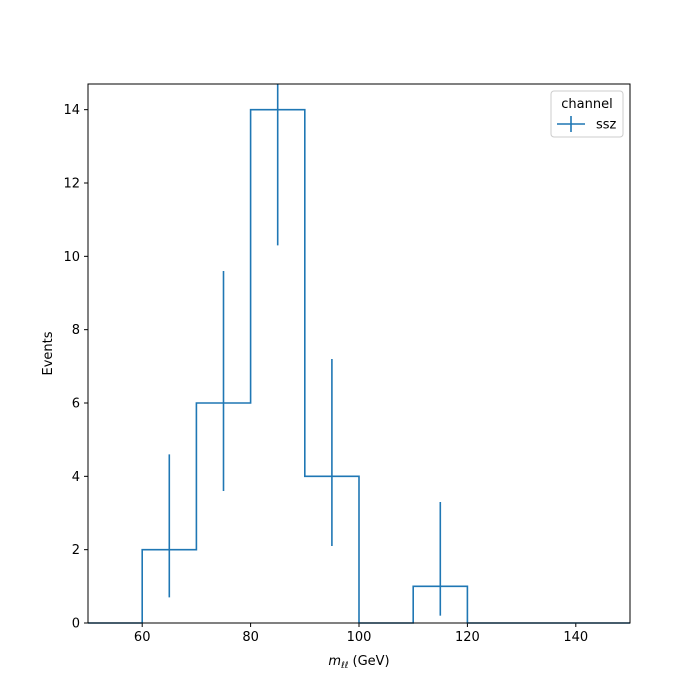  I want to click on legend-series-label: ssz, so click(606, 125).